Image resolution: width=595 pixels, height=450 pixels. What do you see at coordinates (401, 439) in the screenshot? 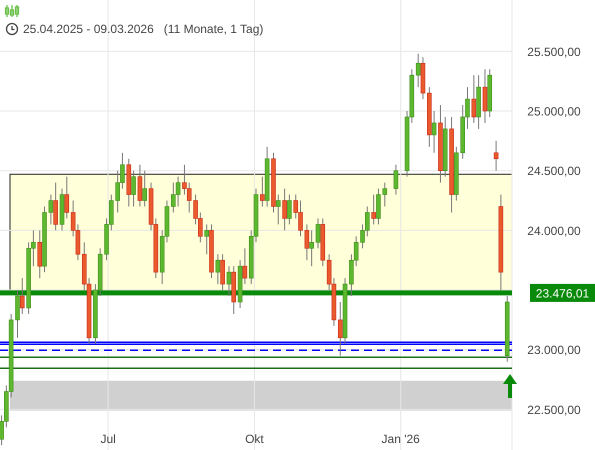
I see `x-tick-label: Jan '26` at bounding box center [401, 439].